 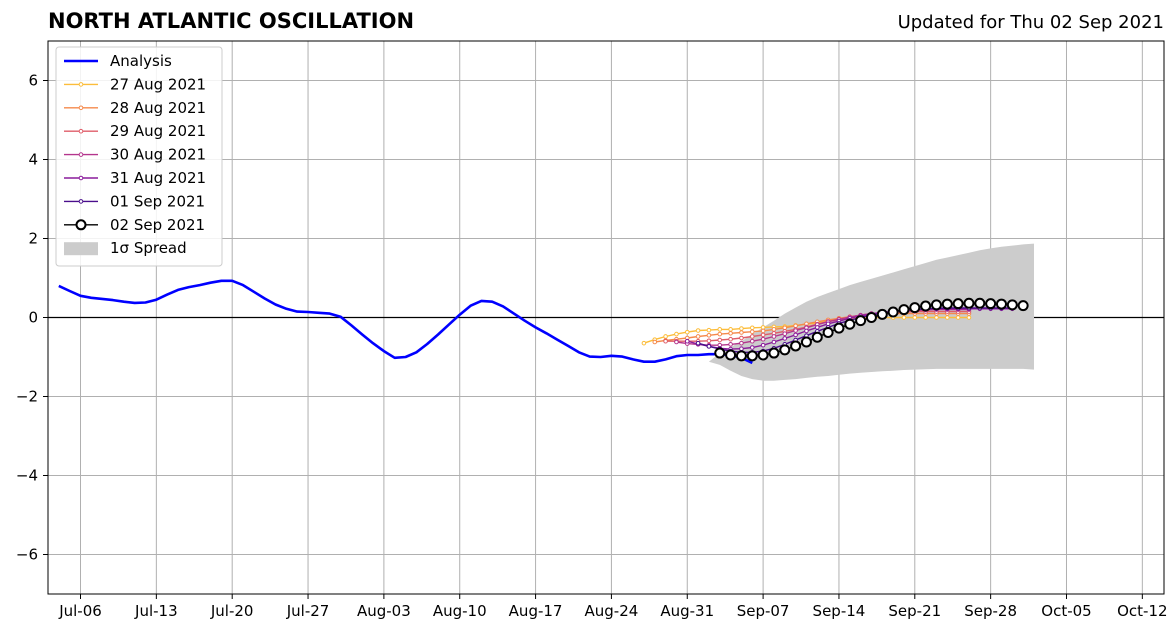 What do you see at coordinates (27, 476) in the screenshot?
I see `y-tick-label: −4` at bounding box center [27, 476].